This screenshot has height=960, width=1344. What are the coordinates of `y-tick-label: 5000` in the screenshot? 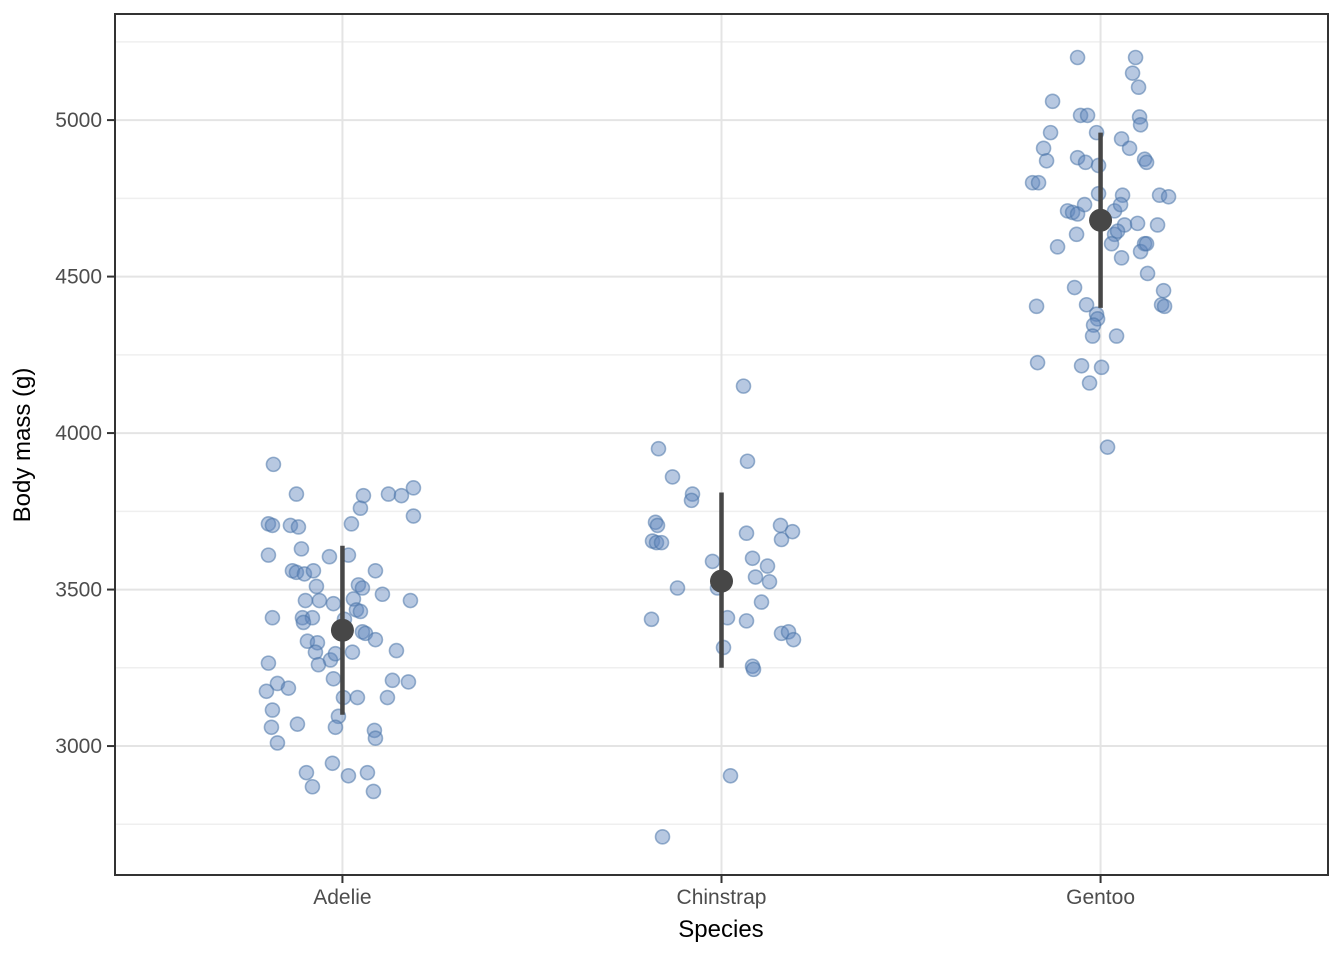 It's located at (78, 120).